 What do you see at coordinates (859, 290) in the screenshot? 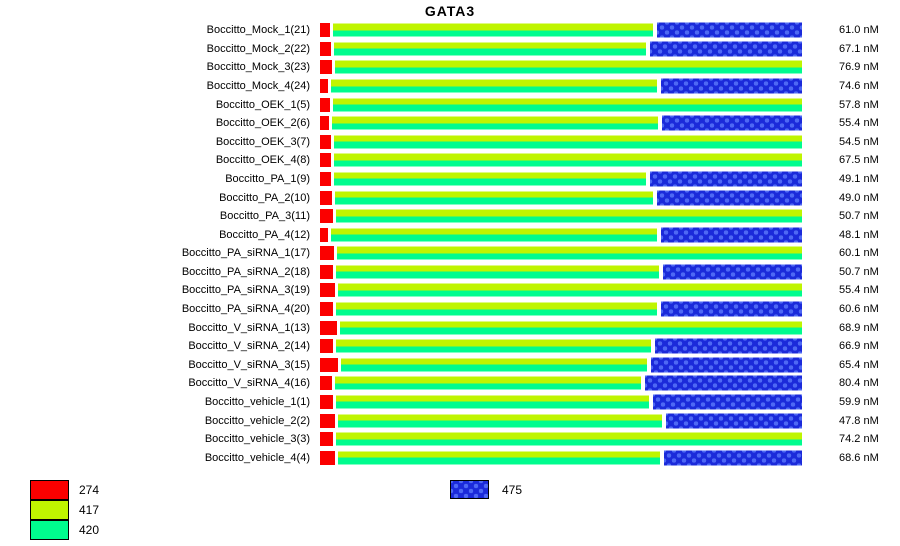
I see `row-value: 55.4 nM` at bounding box center [859, 290].